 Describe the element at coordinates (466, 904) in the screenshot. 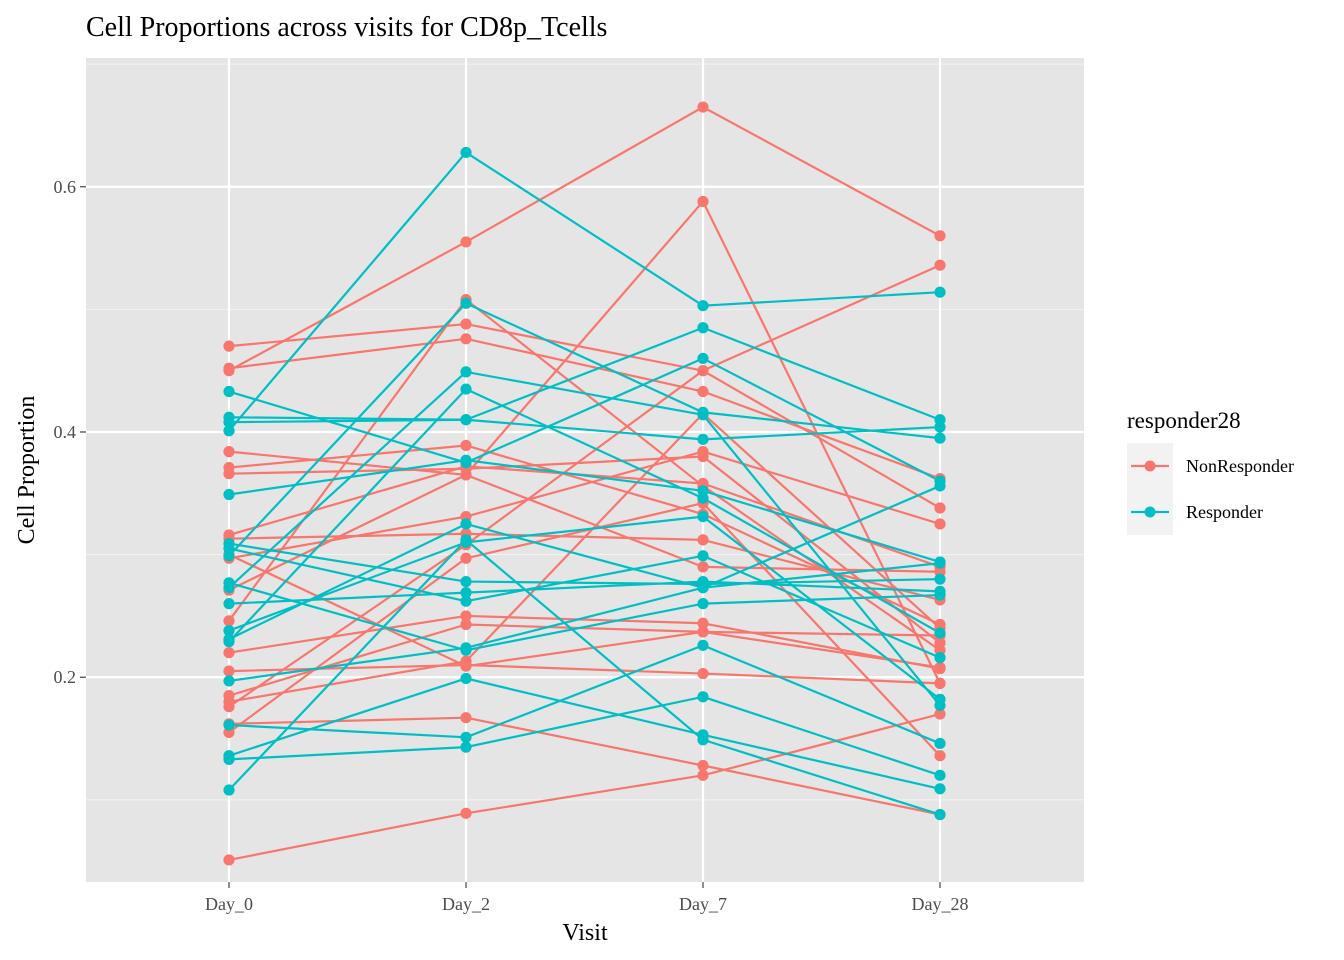

I see `x-tick-label: Day_2` at that location.